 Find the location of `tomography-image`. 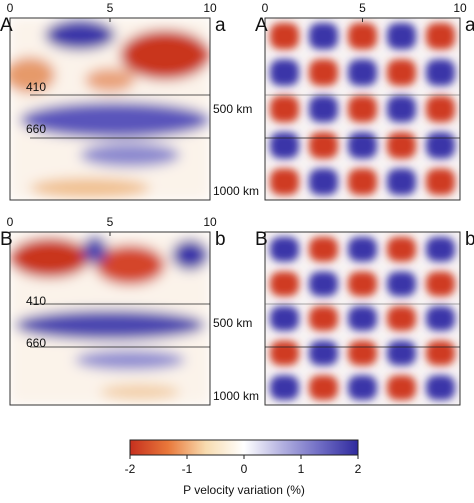

tomography-image is located at coordinates (110, 318).